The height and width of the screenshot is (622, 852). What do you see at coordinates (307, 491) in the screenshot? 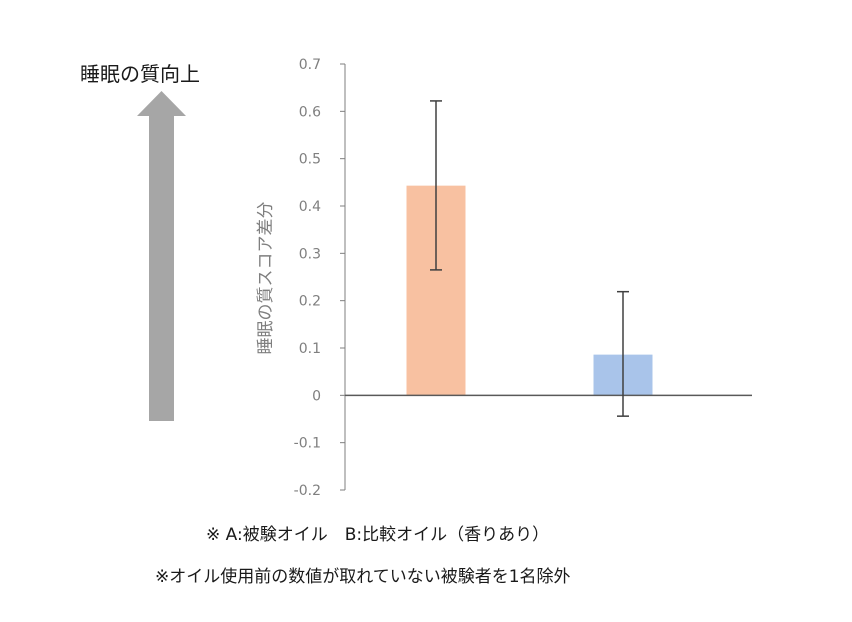
I see `y-tick-label: -0.2` at bounding box center [307, 491].